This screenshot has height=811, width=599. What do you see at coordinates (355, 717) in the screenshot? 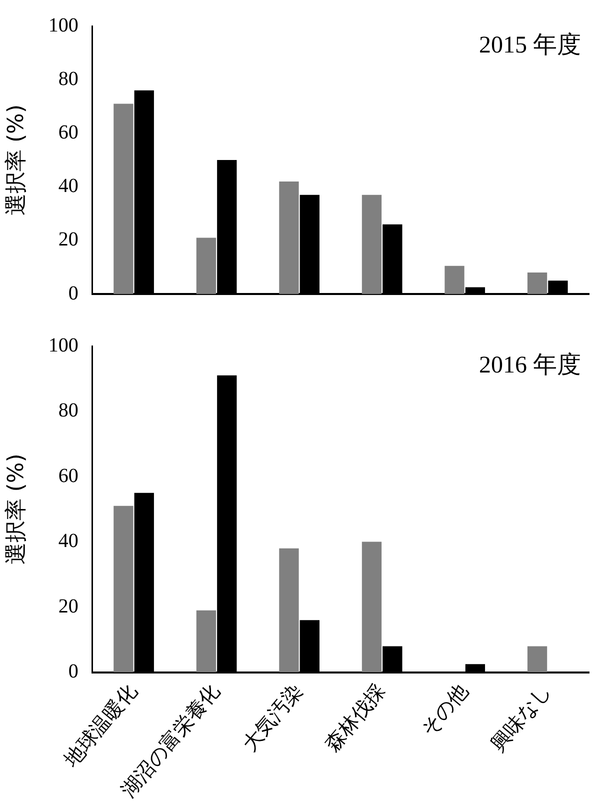
I see `x-tick-label: 森林伐採` at bounding box center [355, 717].